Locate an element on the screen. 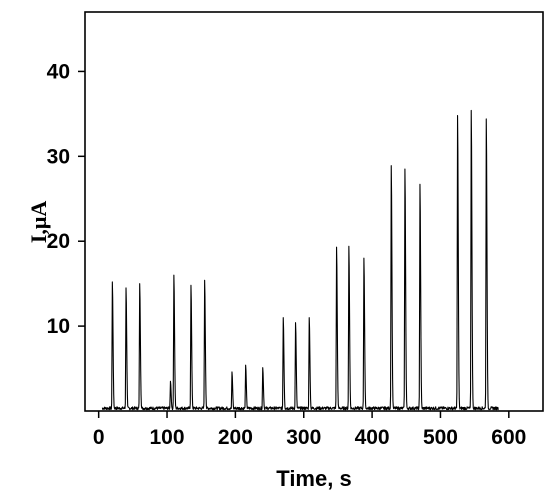 The image size is (550, 499). y-tick-label: 30 is located at coordinates (58, 156).